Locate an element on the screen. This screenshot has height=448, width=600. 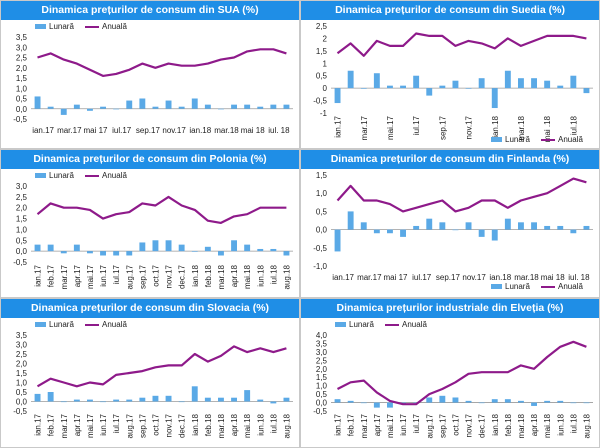
line-annual is located at coordinates (461, 44).